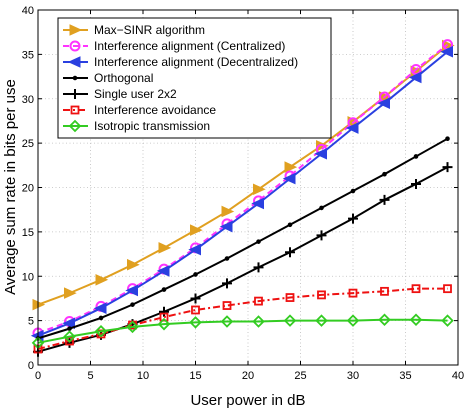 The image size is (471, 415). I want to click on x-tick-label: 25, so click(300, 376).